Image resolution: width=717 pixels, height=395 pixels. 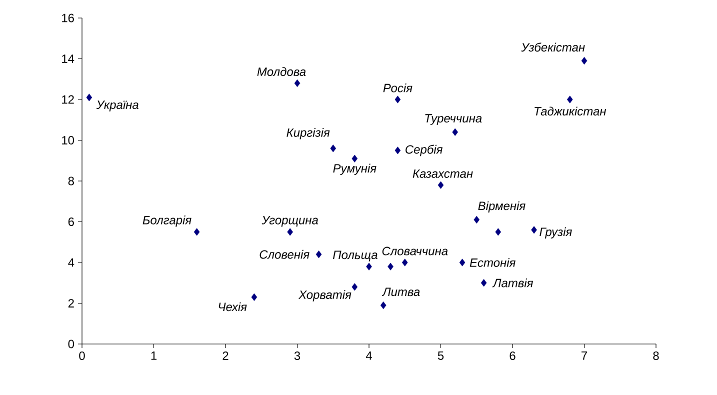 I want to click on annotation: Молдова, so click(x=281, y=71).